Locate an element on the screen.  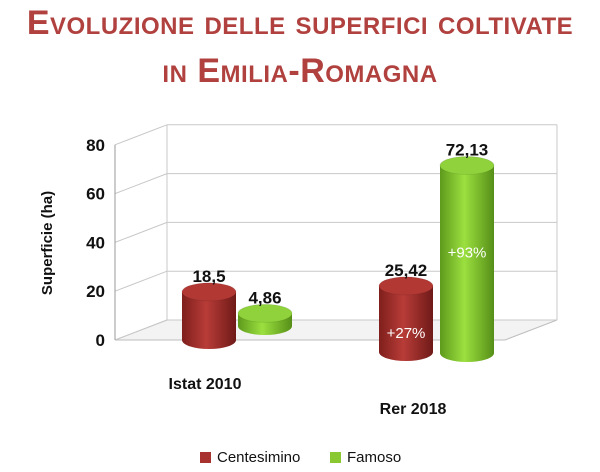
percent-change-label: +93% is located at coordinates (467, 252).